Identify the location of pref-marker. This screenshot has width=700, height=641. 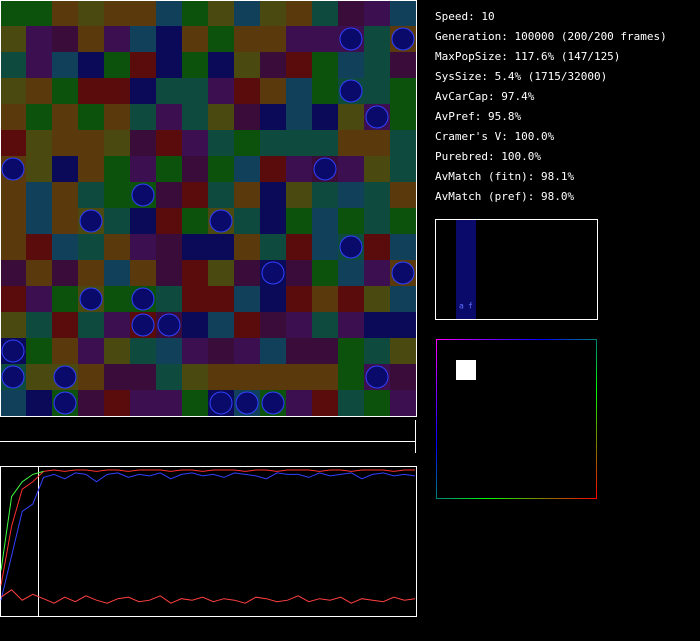
(466, 370).